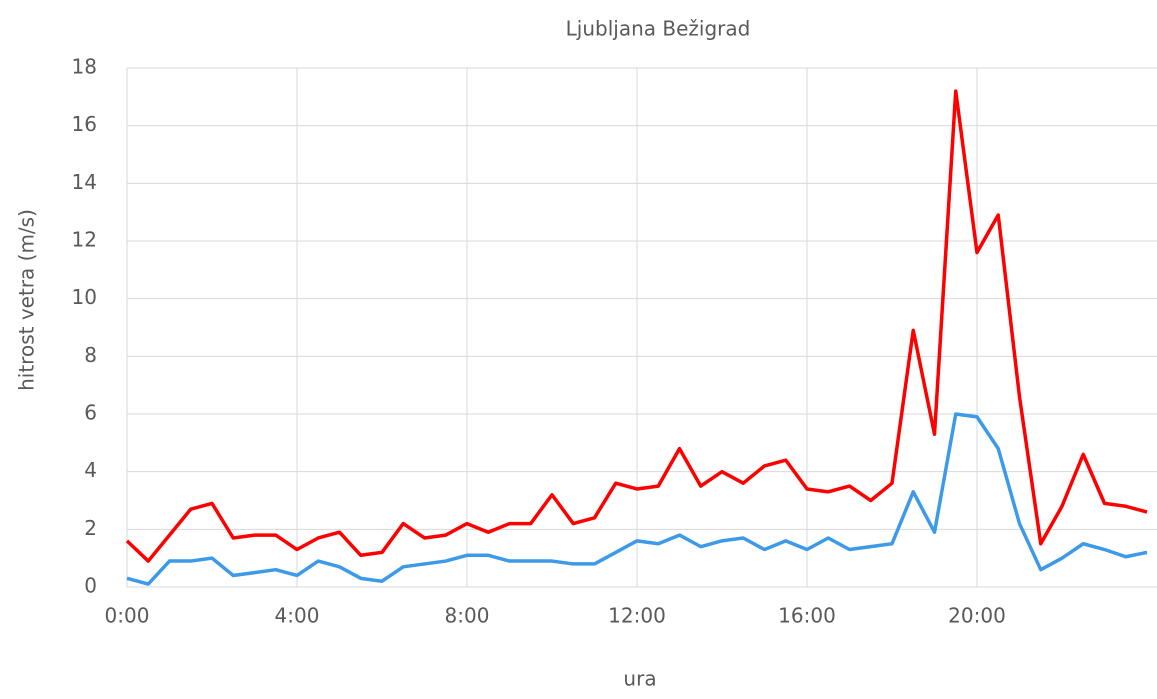  I want to click on y-axis-label: hitrost vetra (m/s), so click(27, 300).